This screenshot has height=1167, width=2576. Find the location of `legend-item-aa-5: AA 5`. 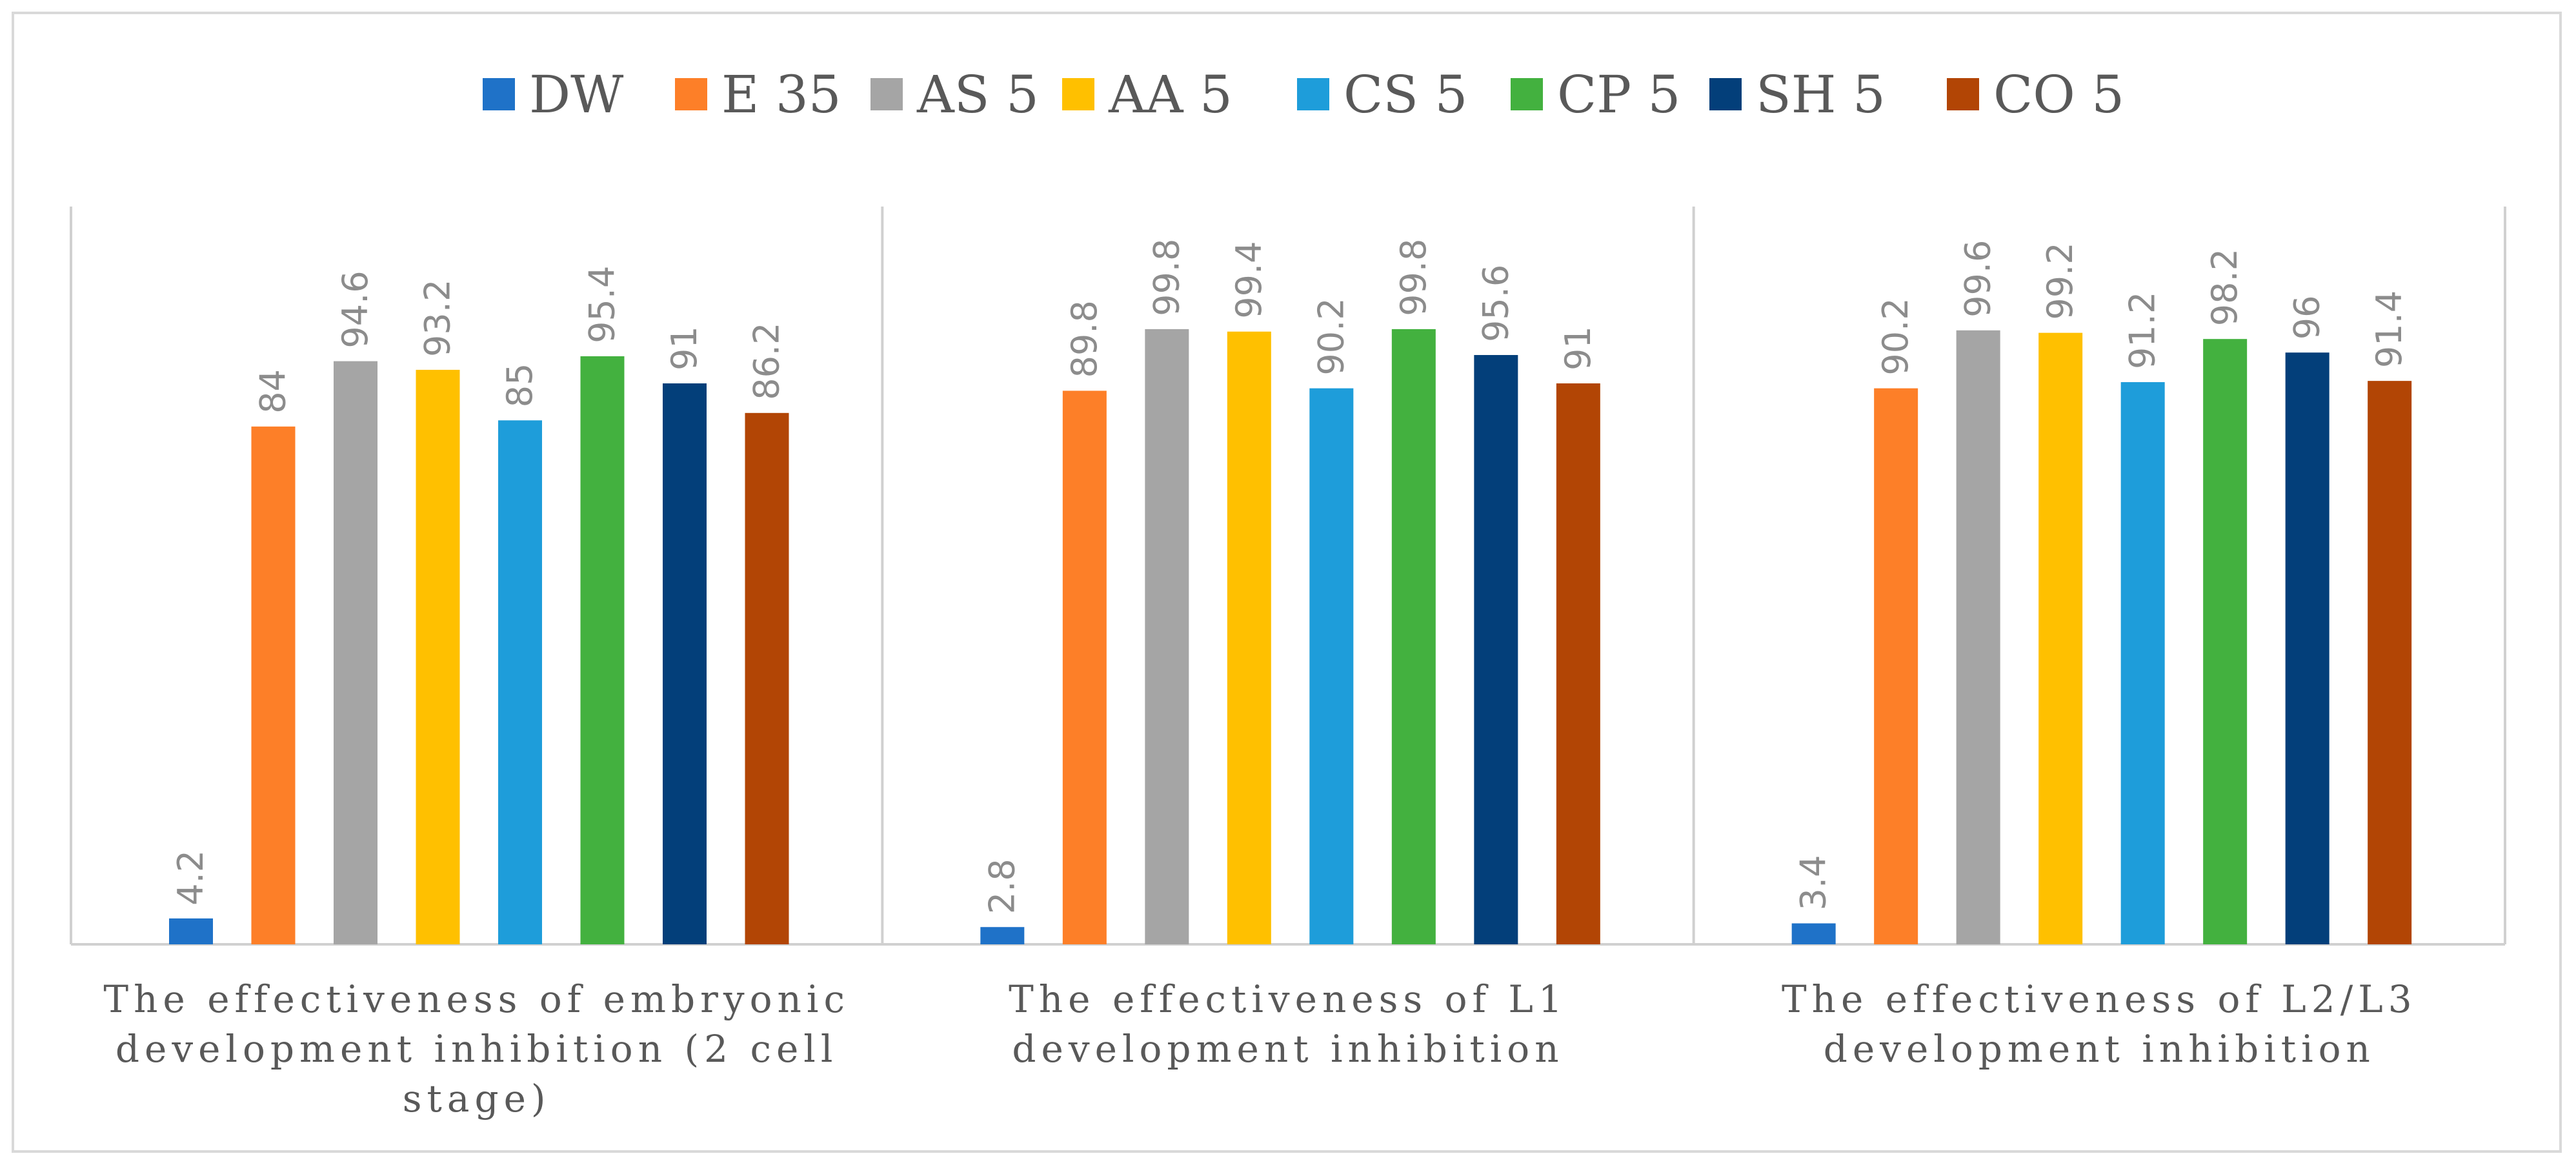

legend-item-aa-5: AA 5 is located at coordinates (1147, 95).